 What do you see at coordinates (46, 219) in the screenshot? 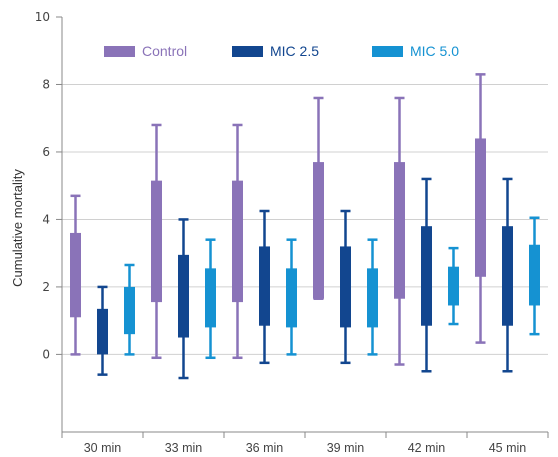
I see `y-tick-label: 4` at bounding box center [46, 219].